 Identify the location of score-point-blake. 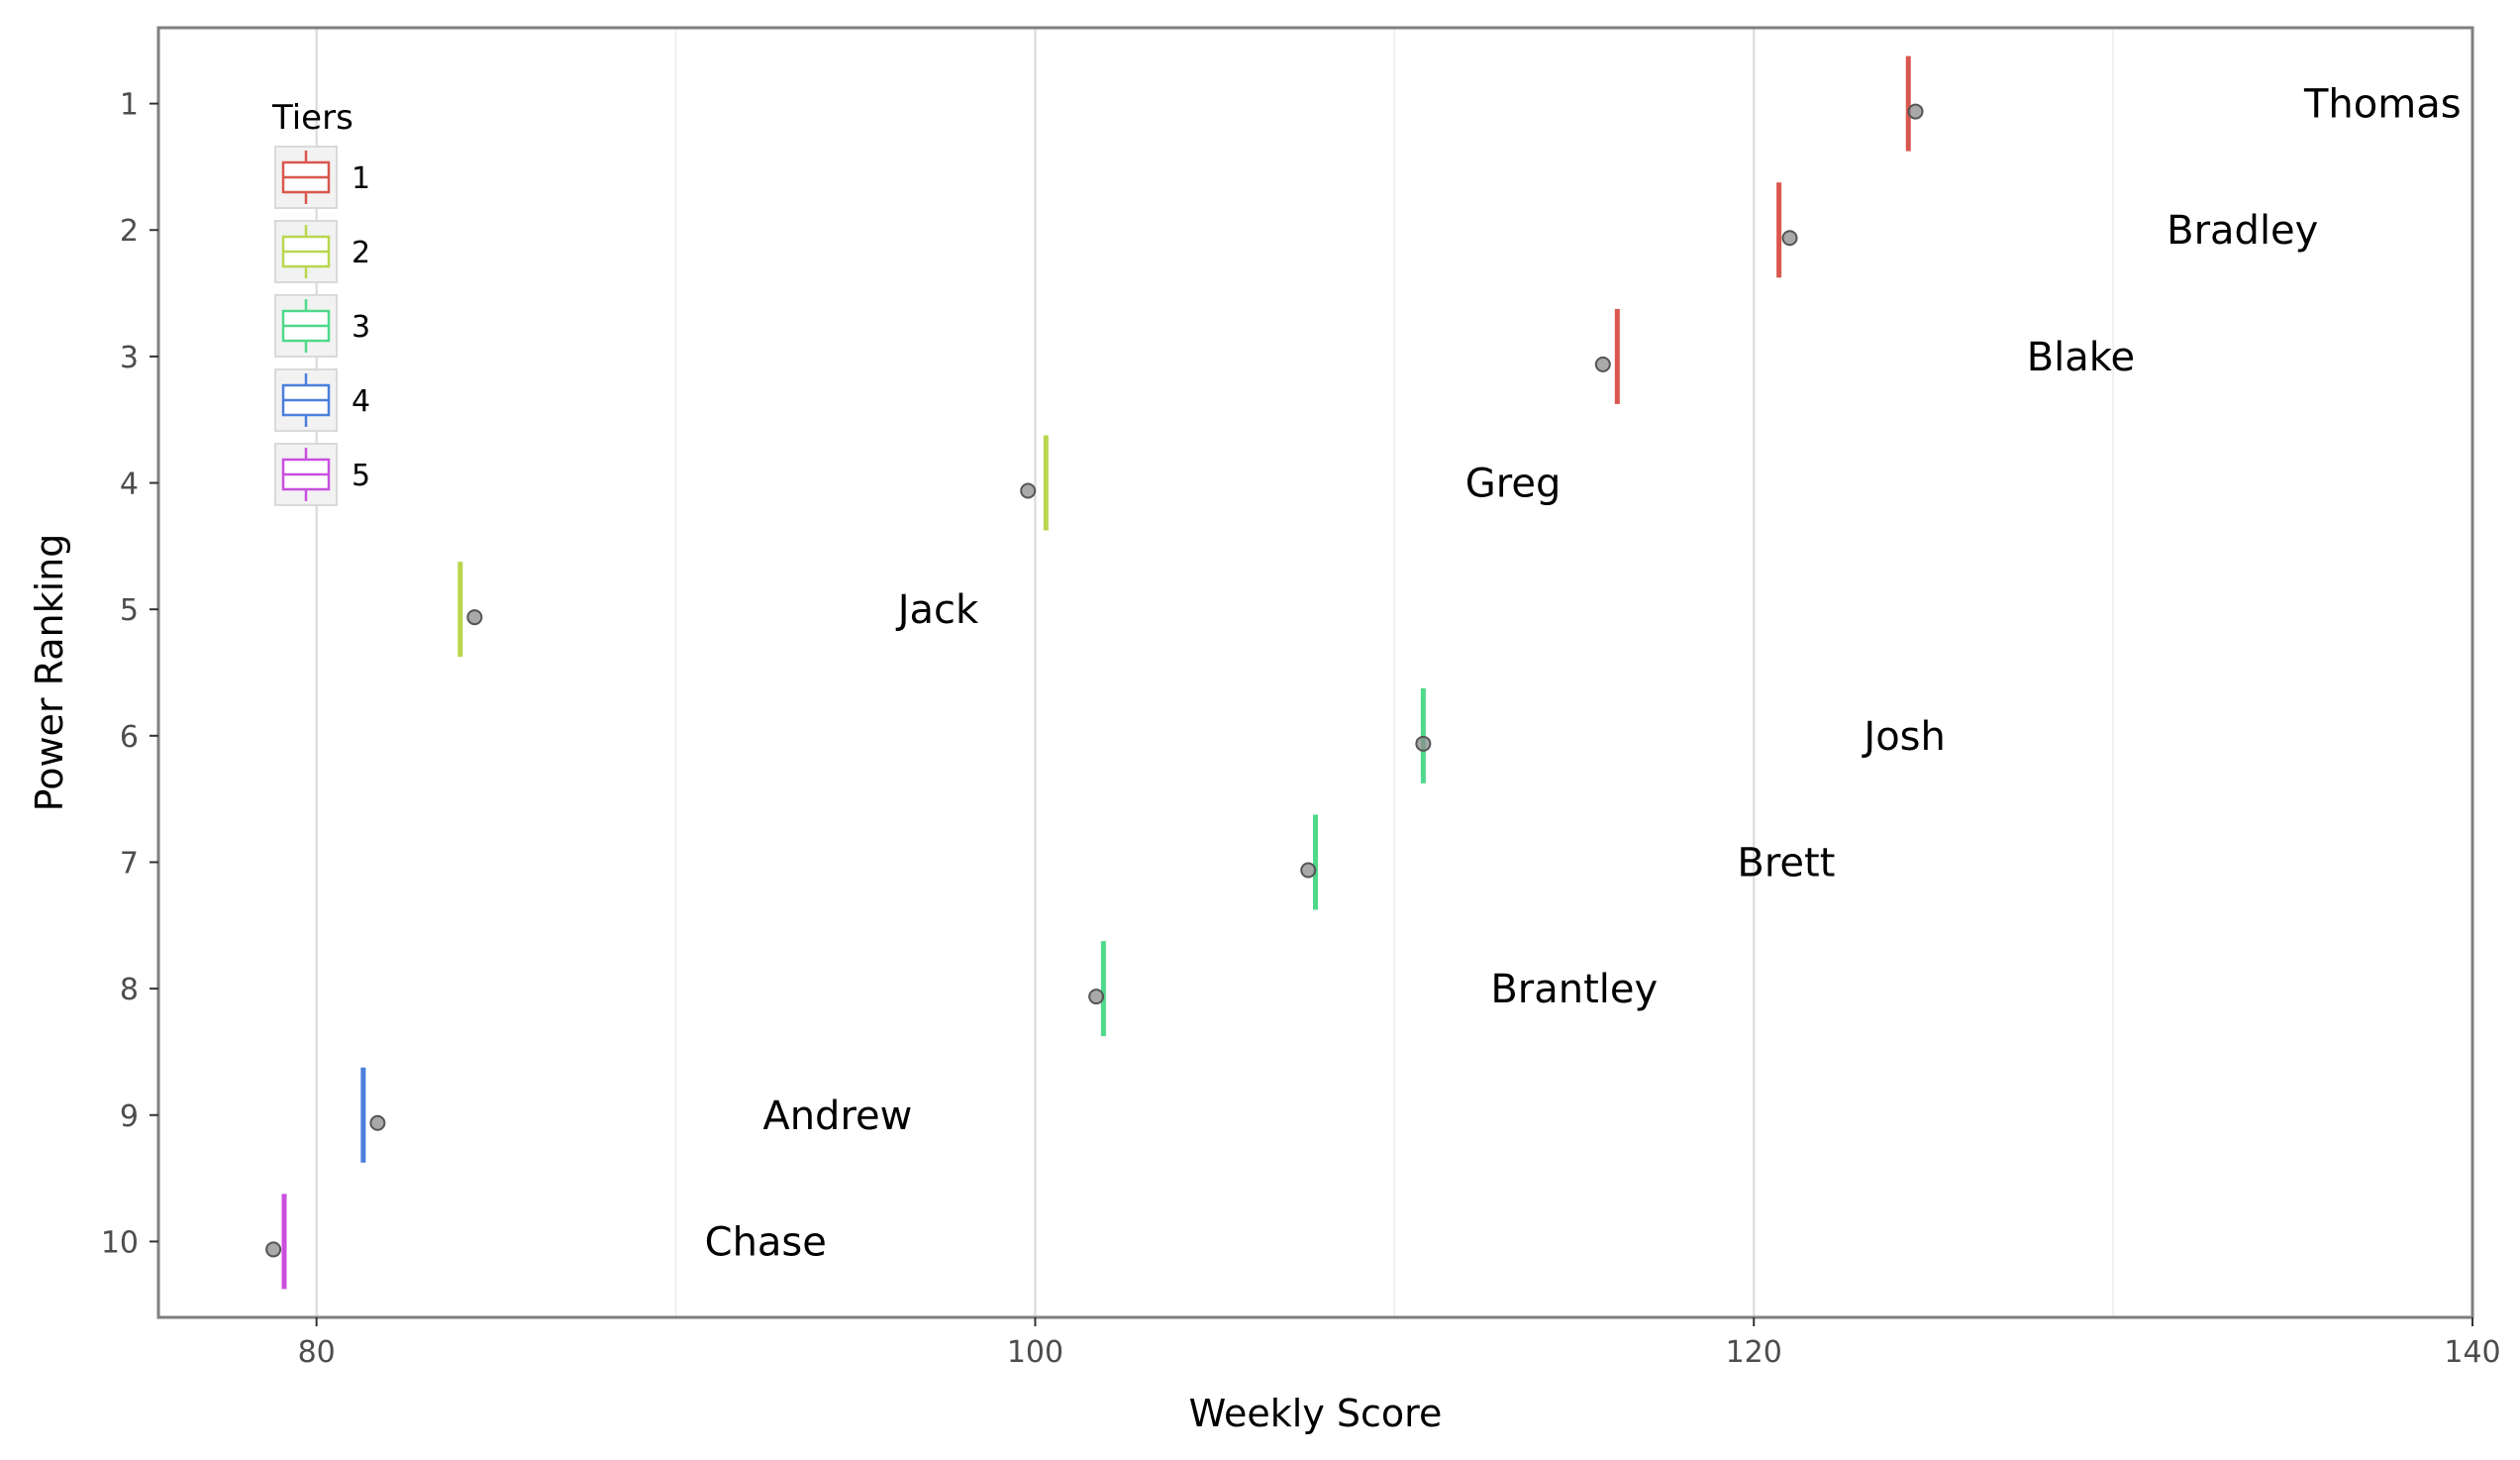
(1602, 364).